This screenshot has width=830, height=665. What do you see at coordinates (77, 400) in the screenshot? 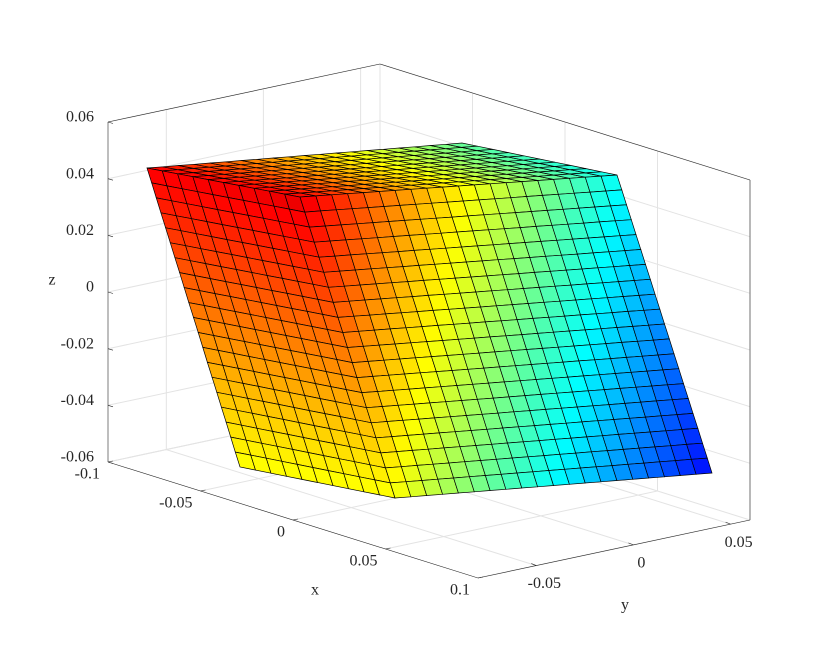
I see `z-tick-label: -0.04` at bounding box center [77, 400].